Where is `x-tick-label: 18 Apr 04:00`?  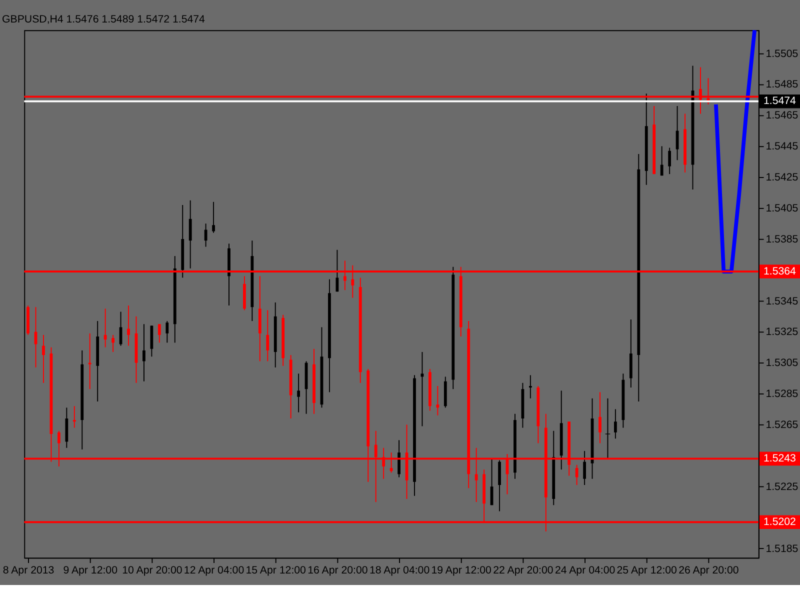 x-tick-label: 18 Apr 04:00 is located at coordinates (399, 570).